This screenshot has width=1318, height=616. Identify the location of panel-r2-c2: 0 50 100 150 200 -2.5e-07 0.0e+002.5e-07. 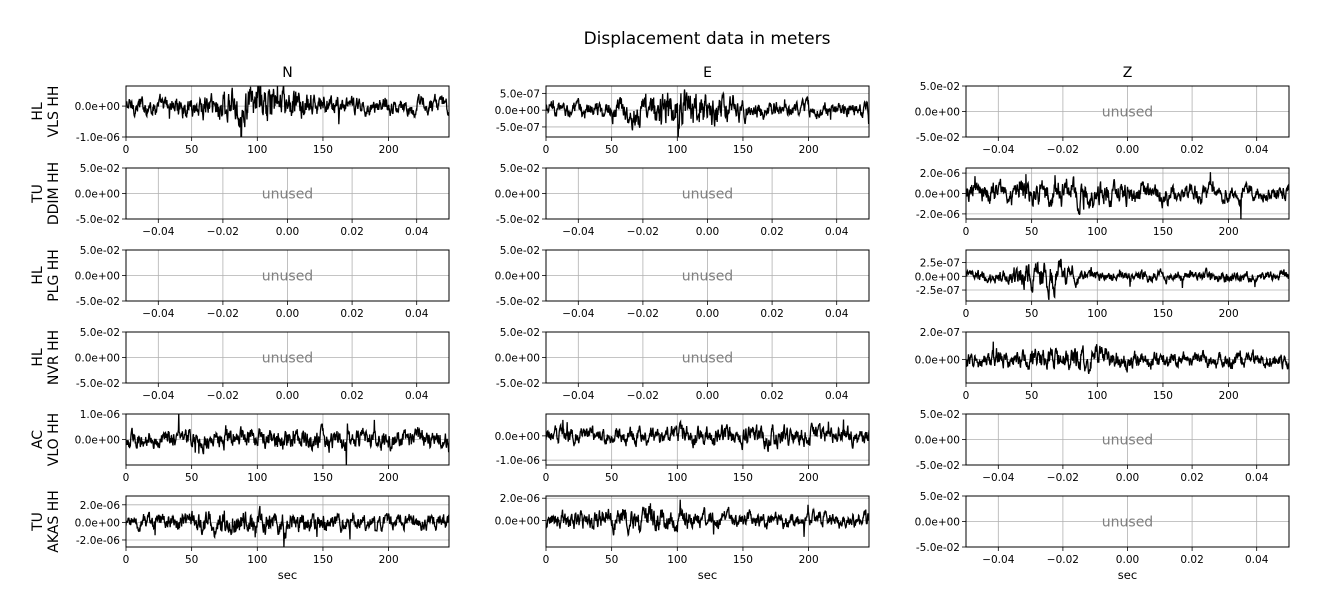
(1102, 284).